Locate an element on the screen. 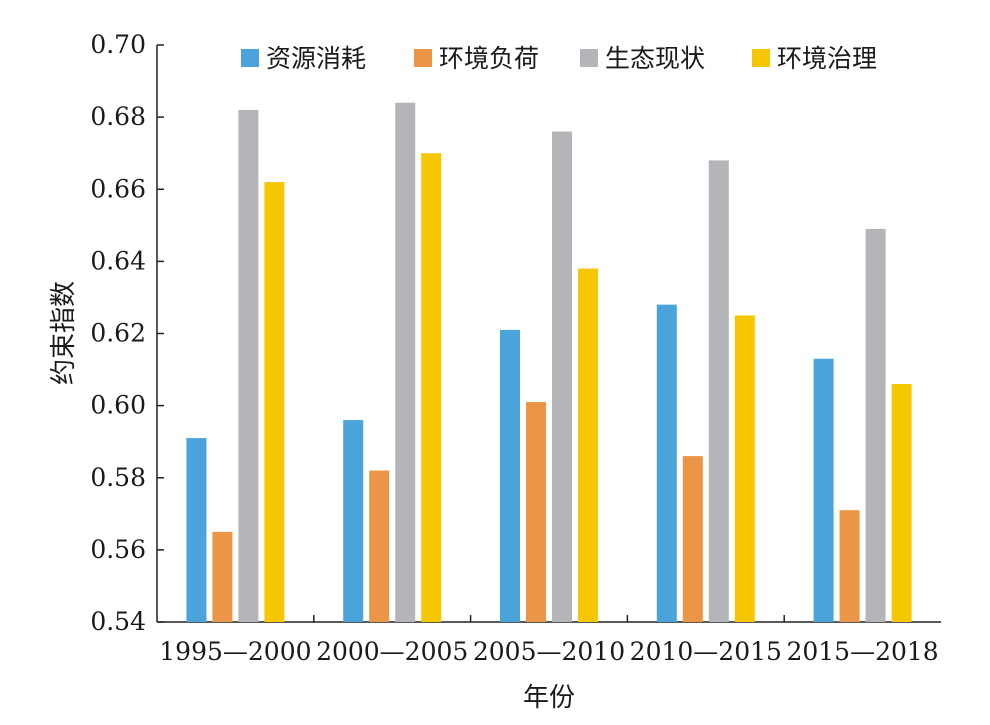 This screenshot has width=990, height=725. y-tick-label: 0.58 is located at coordinates (118, 477).